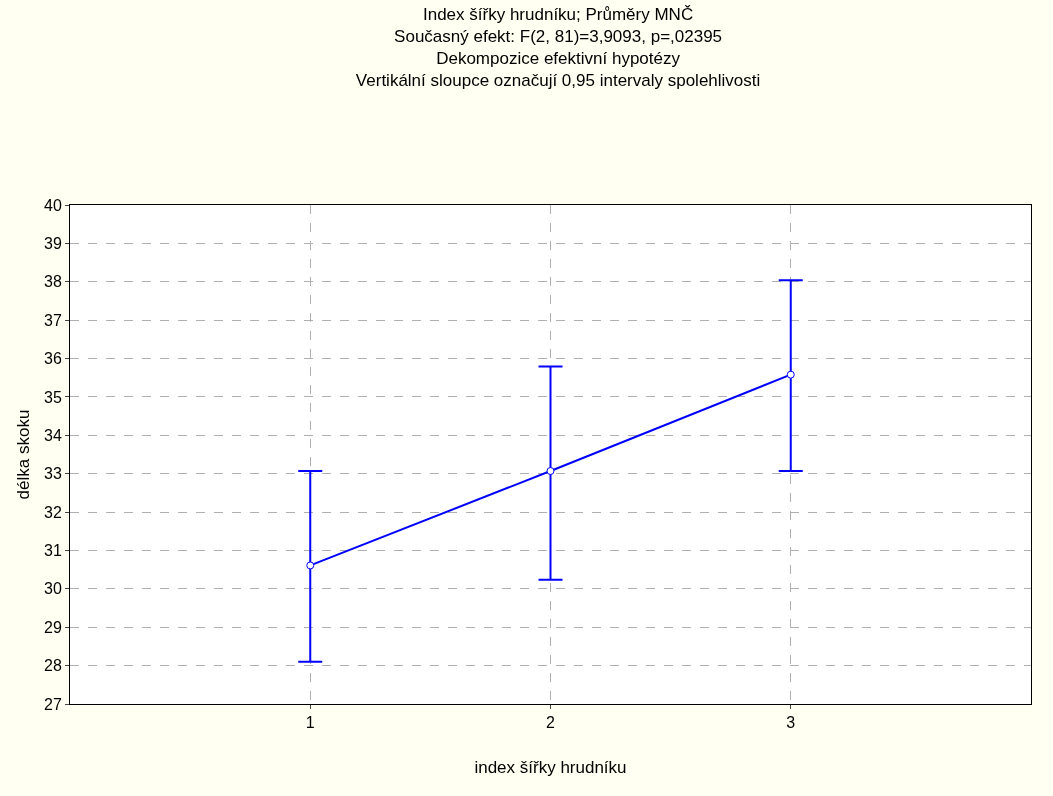  What do you see at coordinates (550, 767) in the screenshot?
I see `x-axis-title: index šířky hrudníku` at bounding box center [550, 767].